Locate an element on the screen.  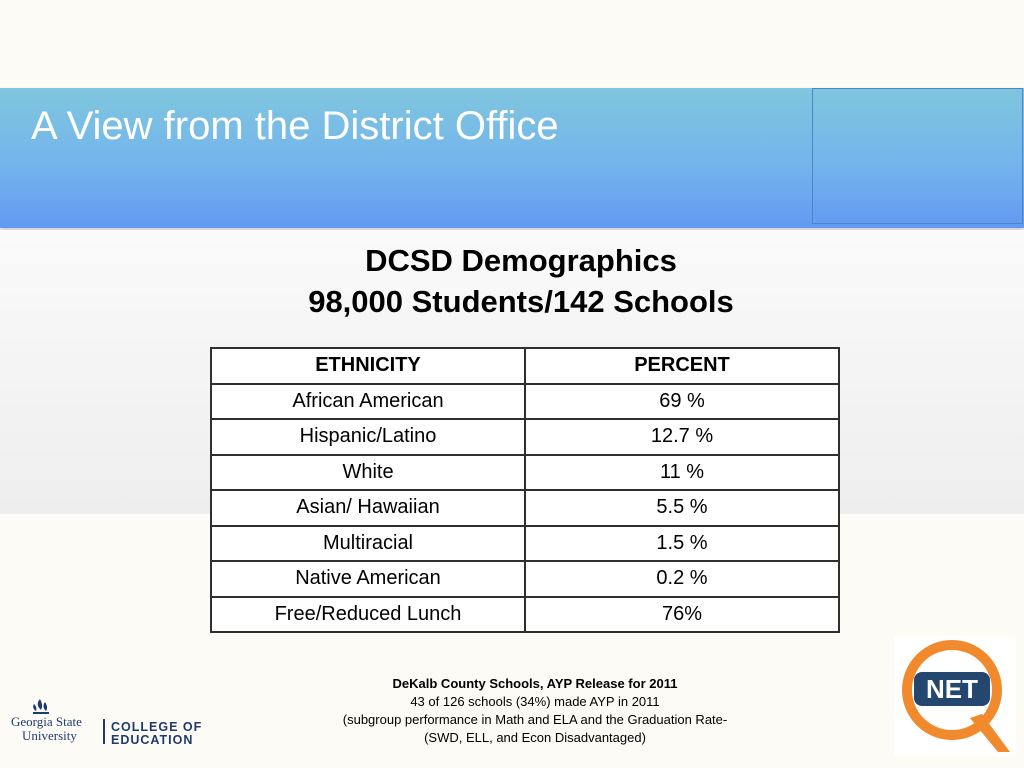
table-row: Asian/ Hawaiian 5.5 % is located at coordinates (525, 508).